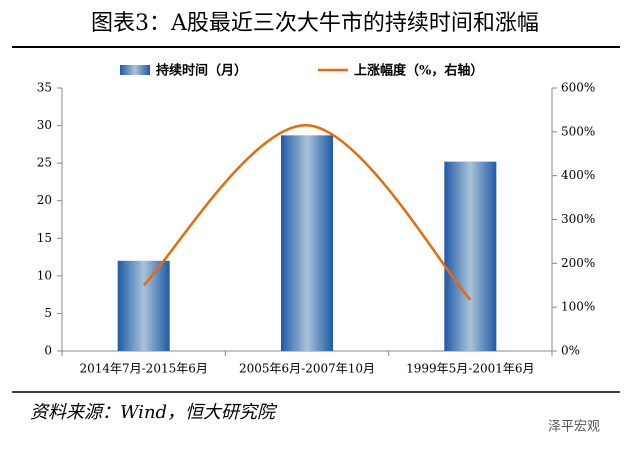 This screenshot has height=449, width=631. Describe the element at coordinates (48, 351) in the screenshot. I see `y-tick-label: 0` at that location.